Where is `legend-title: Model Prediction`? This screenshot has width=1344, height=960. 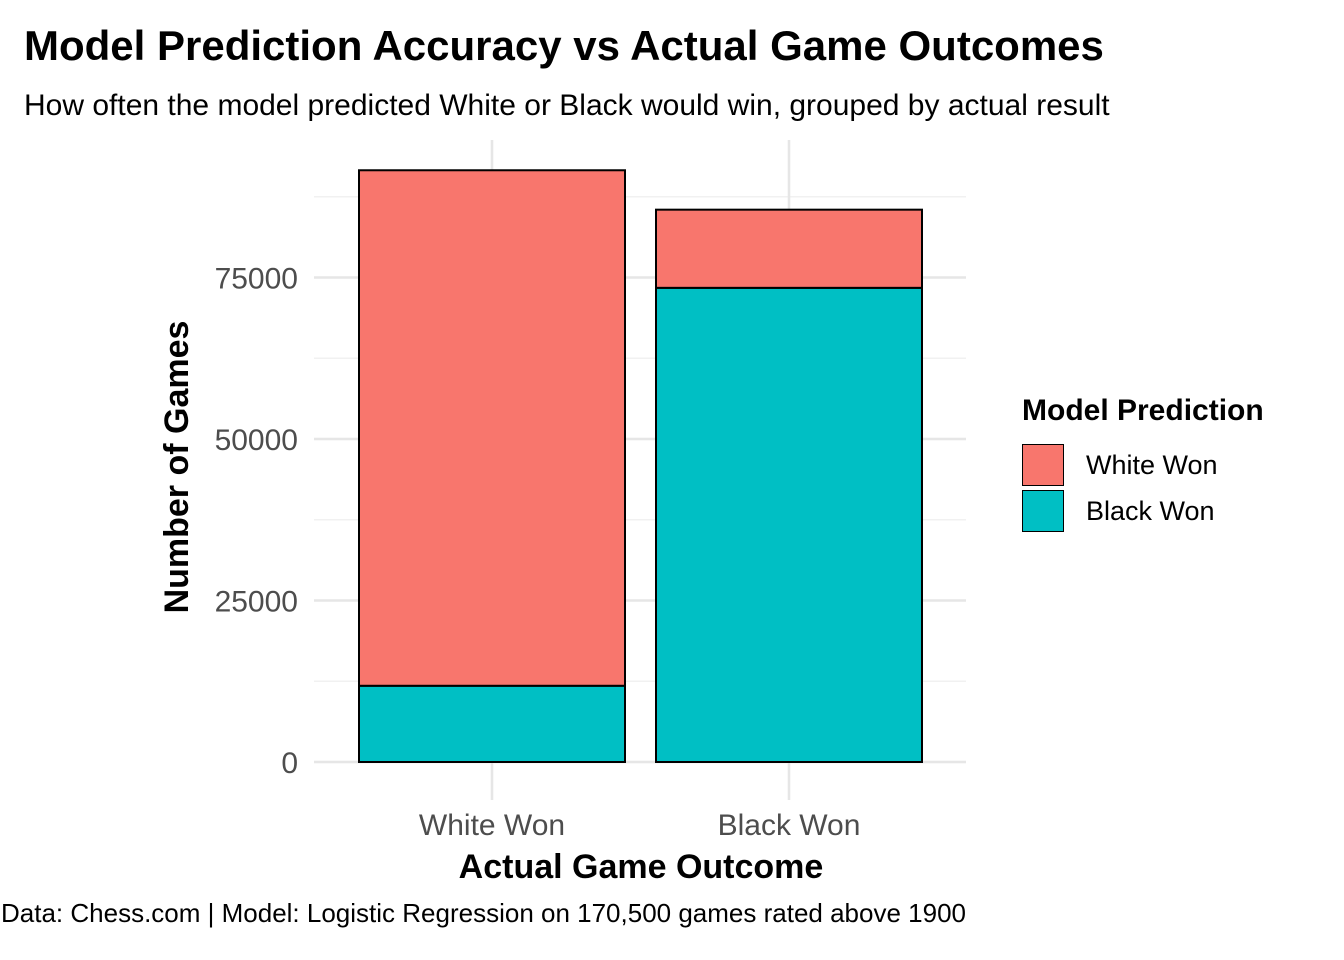
legend-title: Model Prediction is located at coordinates (1143, 410).